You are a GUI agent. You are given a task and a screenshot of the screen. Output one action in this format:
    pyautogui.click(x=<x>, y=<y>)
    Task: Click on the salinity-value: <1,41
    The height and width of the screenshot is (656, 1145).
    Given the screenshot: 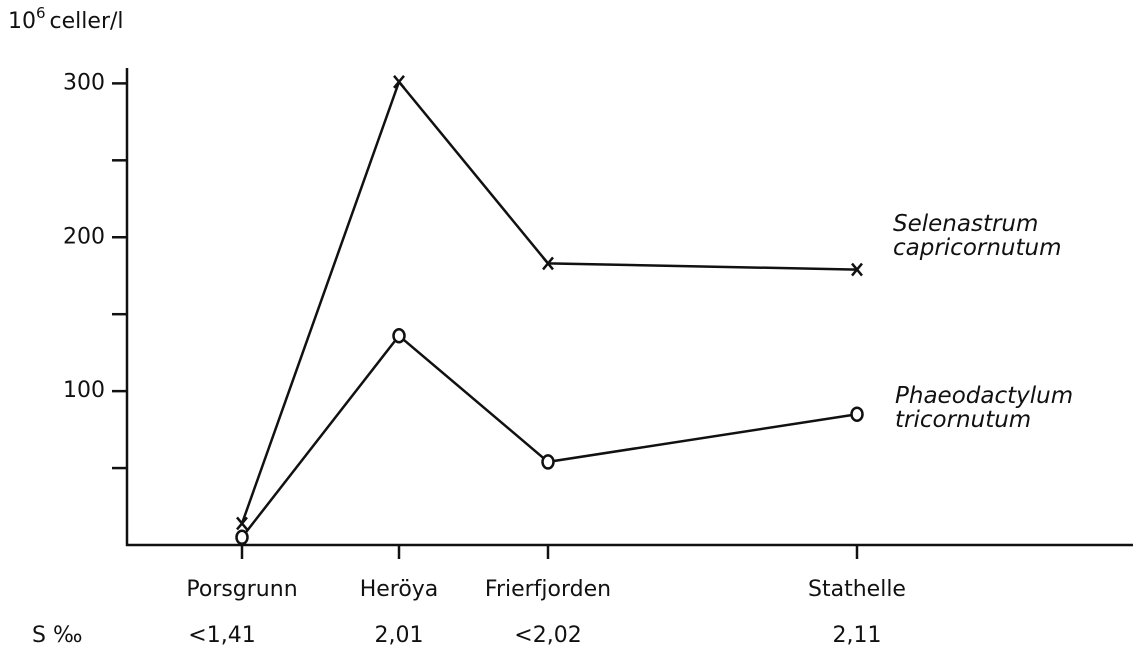 What is the action you would take?
    pyautogui.click(x=221, y=635)
    